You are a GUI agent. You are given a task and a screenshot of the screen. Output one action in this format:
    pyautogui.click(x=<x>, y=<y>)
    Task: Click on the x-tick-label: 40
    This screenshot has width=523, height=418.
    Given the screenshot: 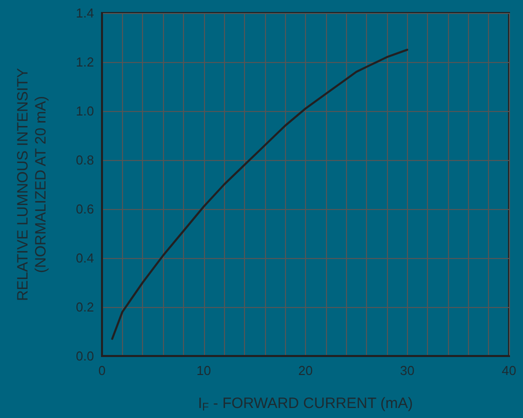 What is the action you would take?
    pyautogui.click(x=509, y=370)
    